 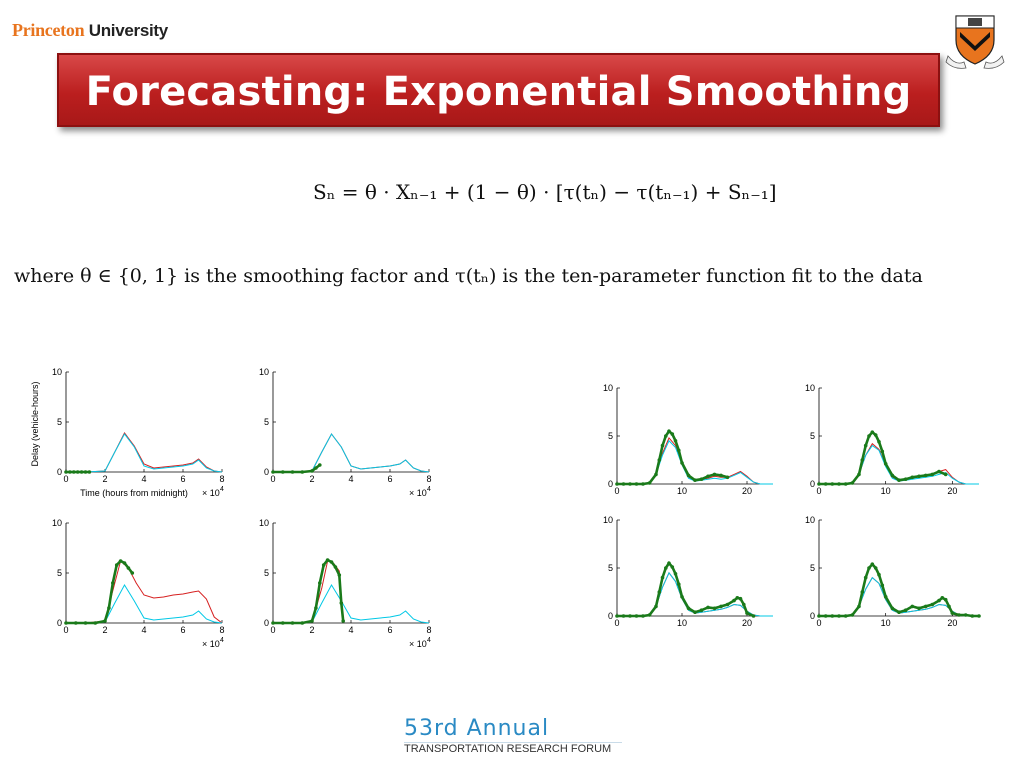 I want to click on chart-panel-right-top-left: 0 10 20 0 5 10, so click(x=688, y=439).